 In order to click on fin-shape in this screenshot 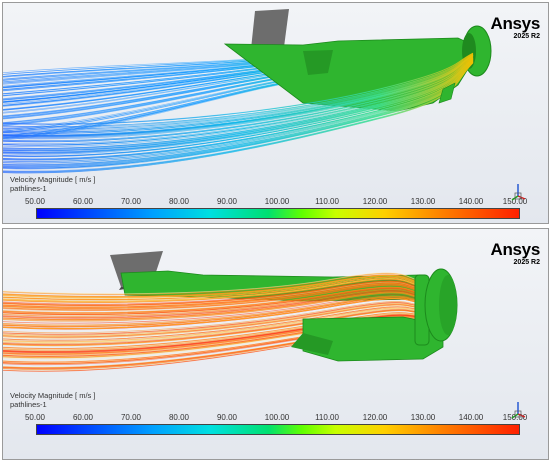, I will do `click(270, 29)`.